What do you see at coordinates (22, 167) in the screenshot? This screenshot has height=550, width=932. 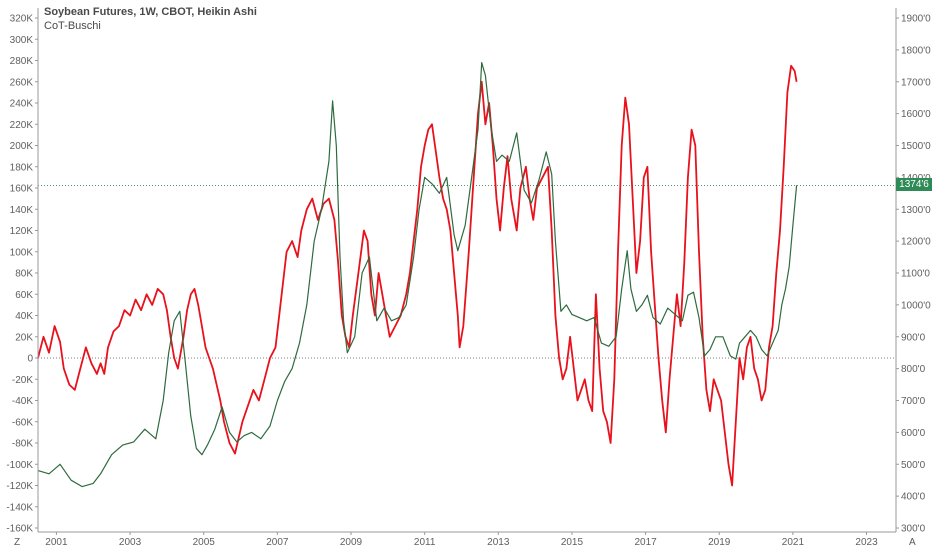 I see `left-tick-label: 180K` at bounding box center [22, 167].